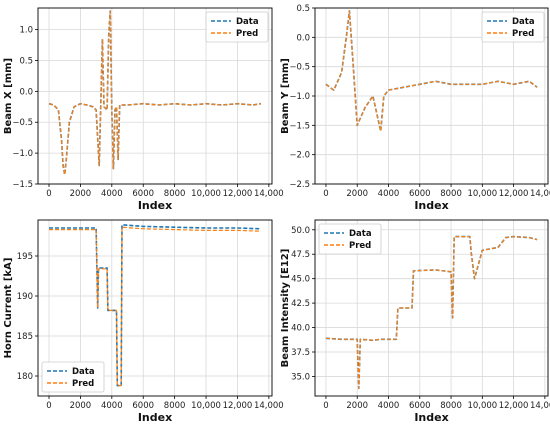  What do you see at coordinates (285, 308) in the screenshot?
I see `y-axis-label: Beam Intensity [E12]` at bounding box center [285, 308].